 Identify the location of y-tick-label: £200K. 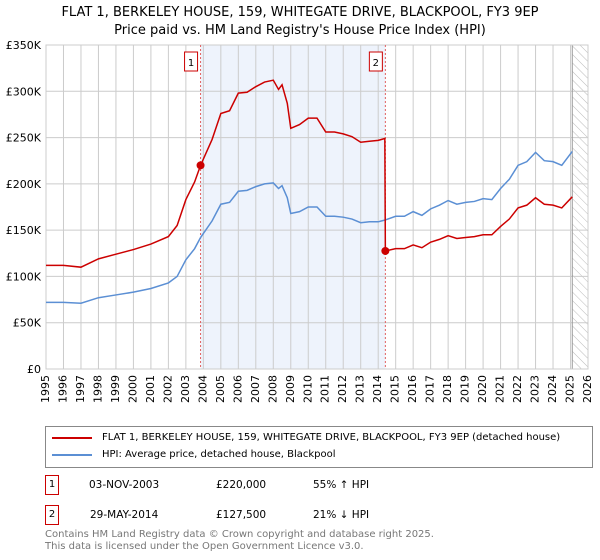
(24, 184).